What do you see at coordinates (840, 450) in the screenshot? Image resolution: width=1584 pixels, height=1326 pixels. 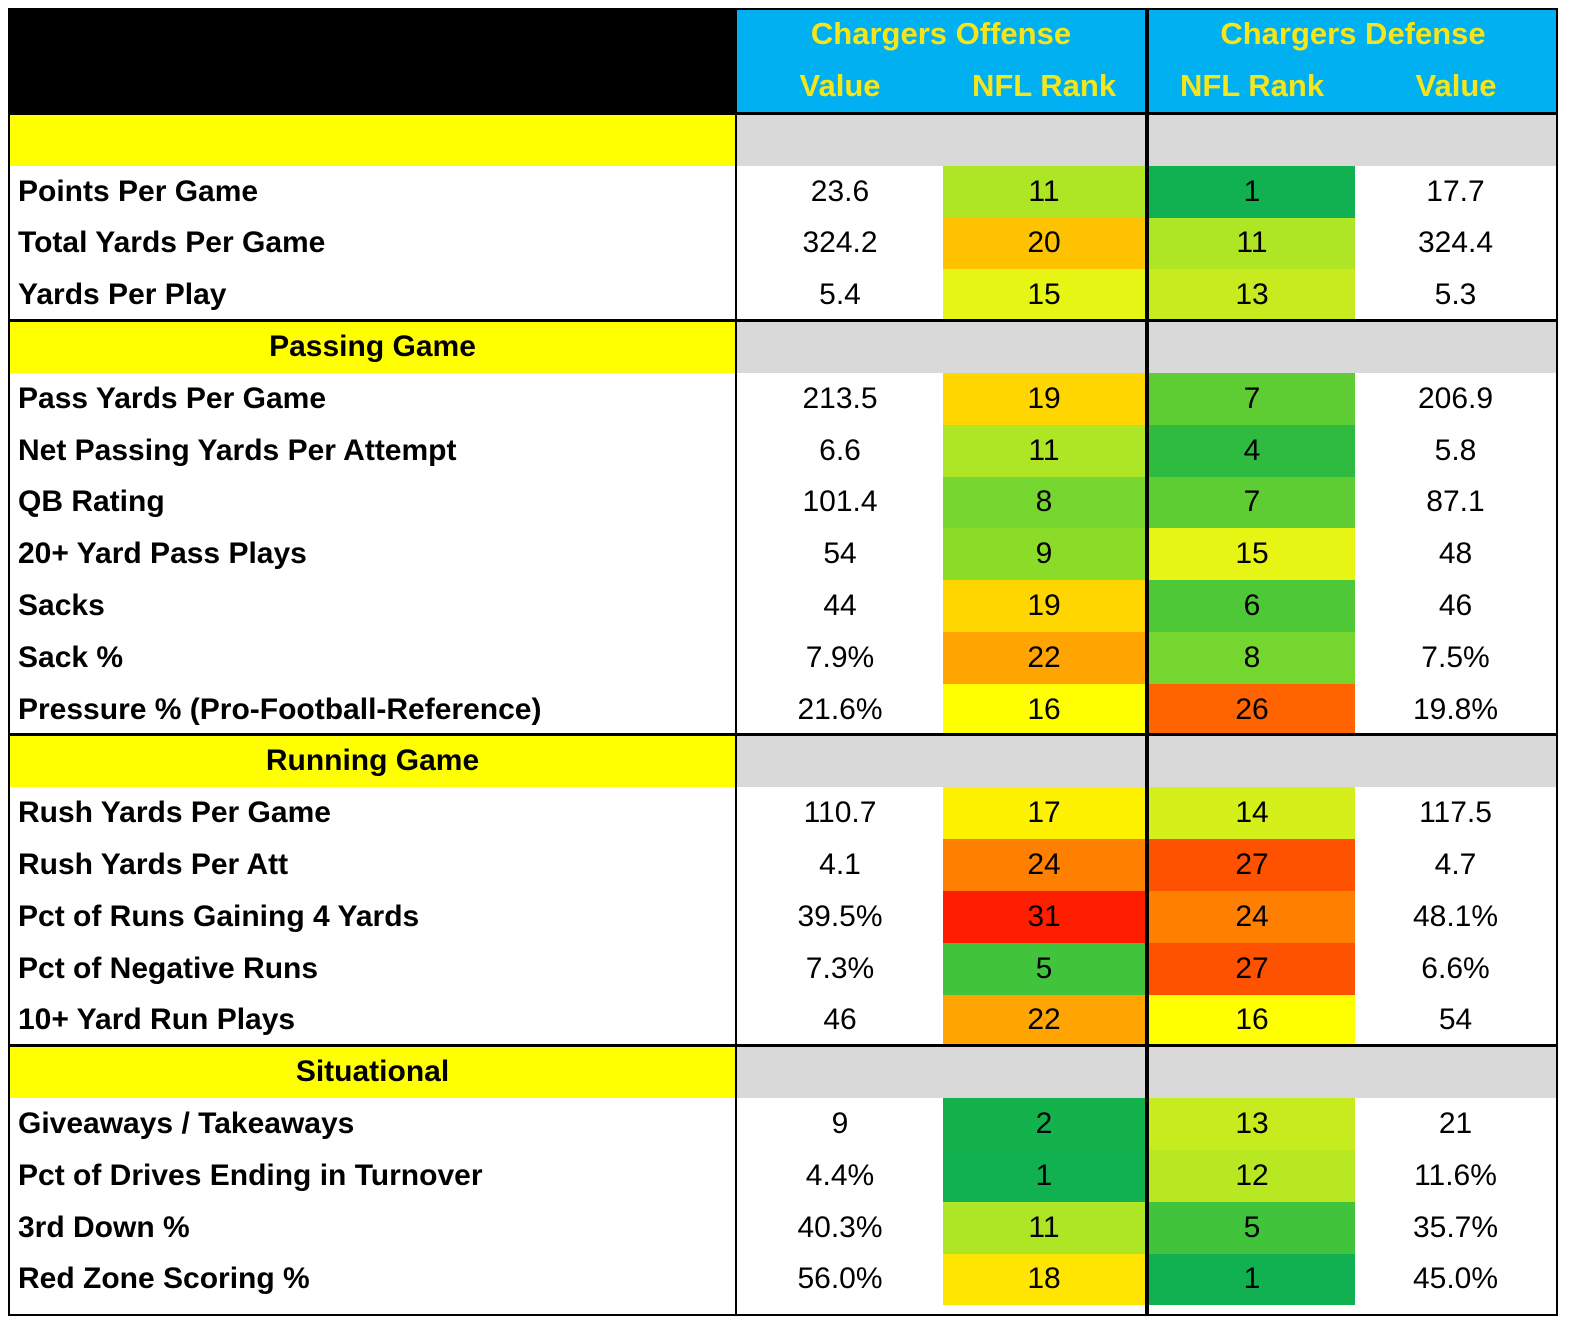 I see `offense-value: 6.6` at bounding box center [840, 450].